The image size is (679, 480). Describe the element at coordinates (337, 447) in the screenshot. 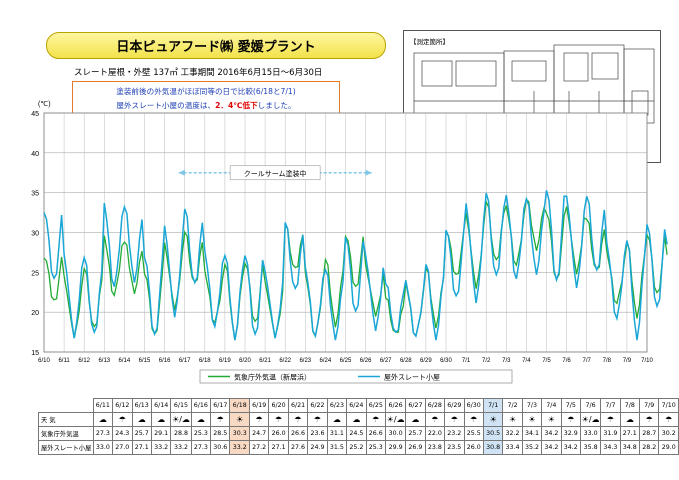

I see `slate-temp-cell: 31.5` at that location.